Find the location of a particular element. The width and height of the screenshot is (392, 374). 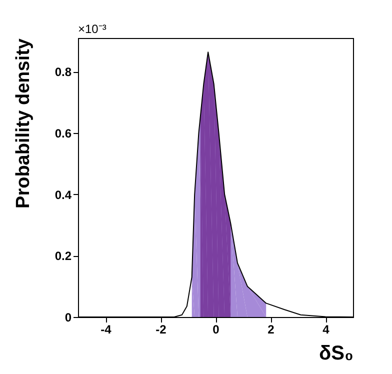

x-tick-label: 0 is located at coordinates (216, 329).